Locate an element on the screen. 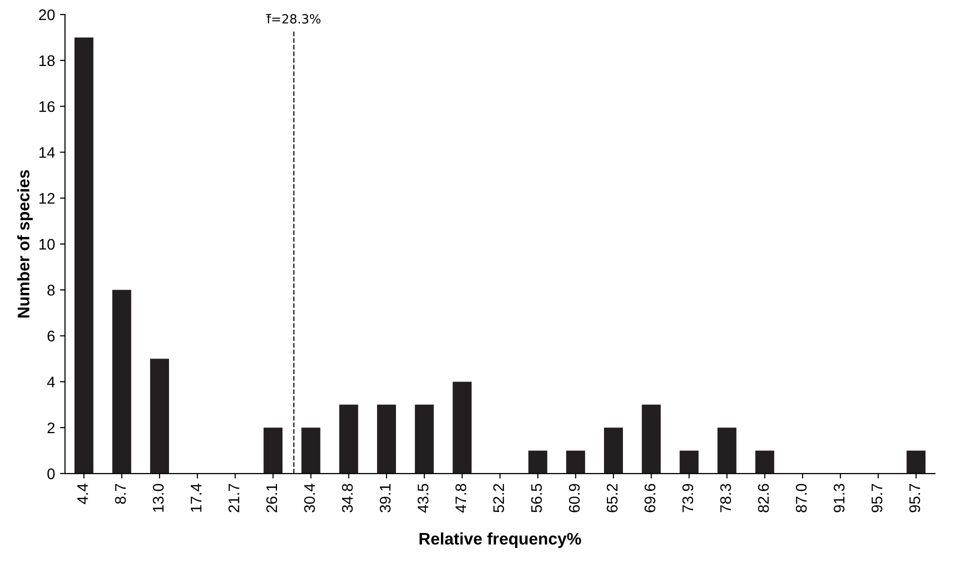  annotation: f̄=28.3% is located at coordinates (293, 19).